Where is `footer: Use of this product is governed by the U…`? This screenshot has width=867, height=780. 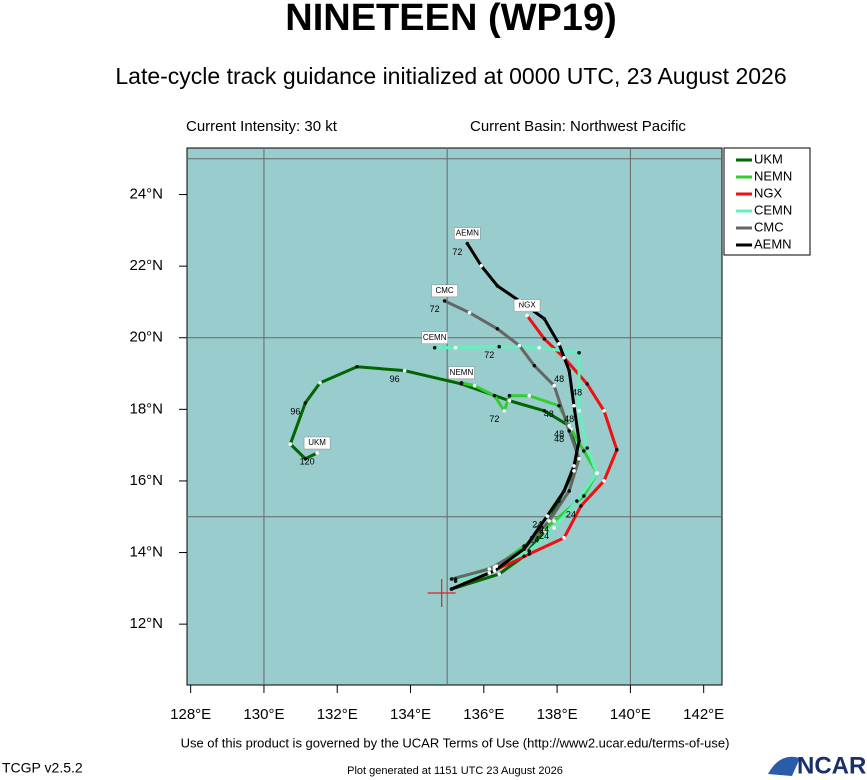
footer: Use of this product is governed by the U… is located at coordinates (455, 742).